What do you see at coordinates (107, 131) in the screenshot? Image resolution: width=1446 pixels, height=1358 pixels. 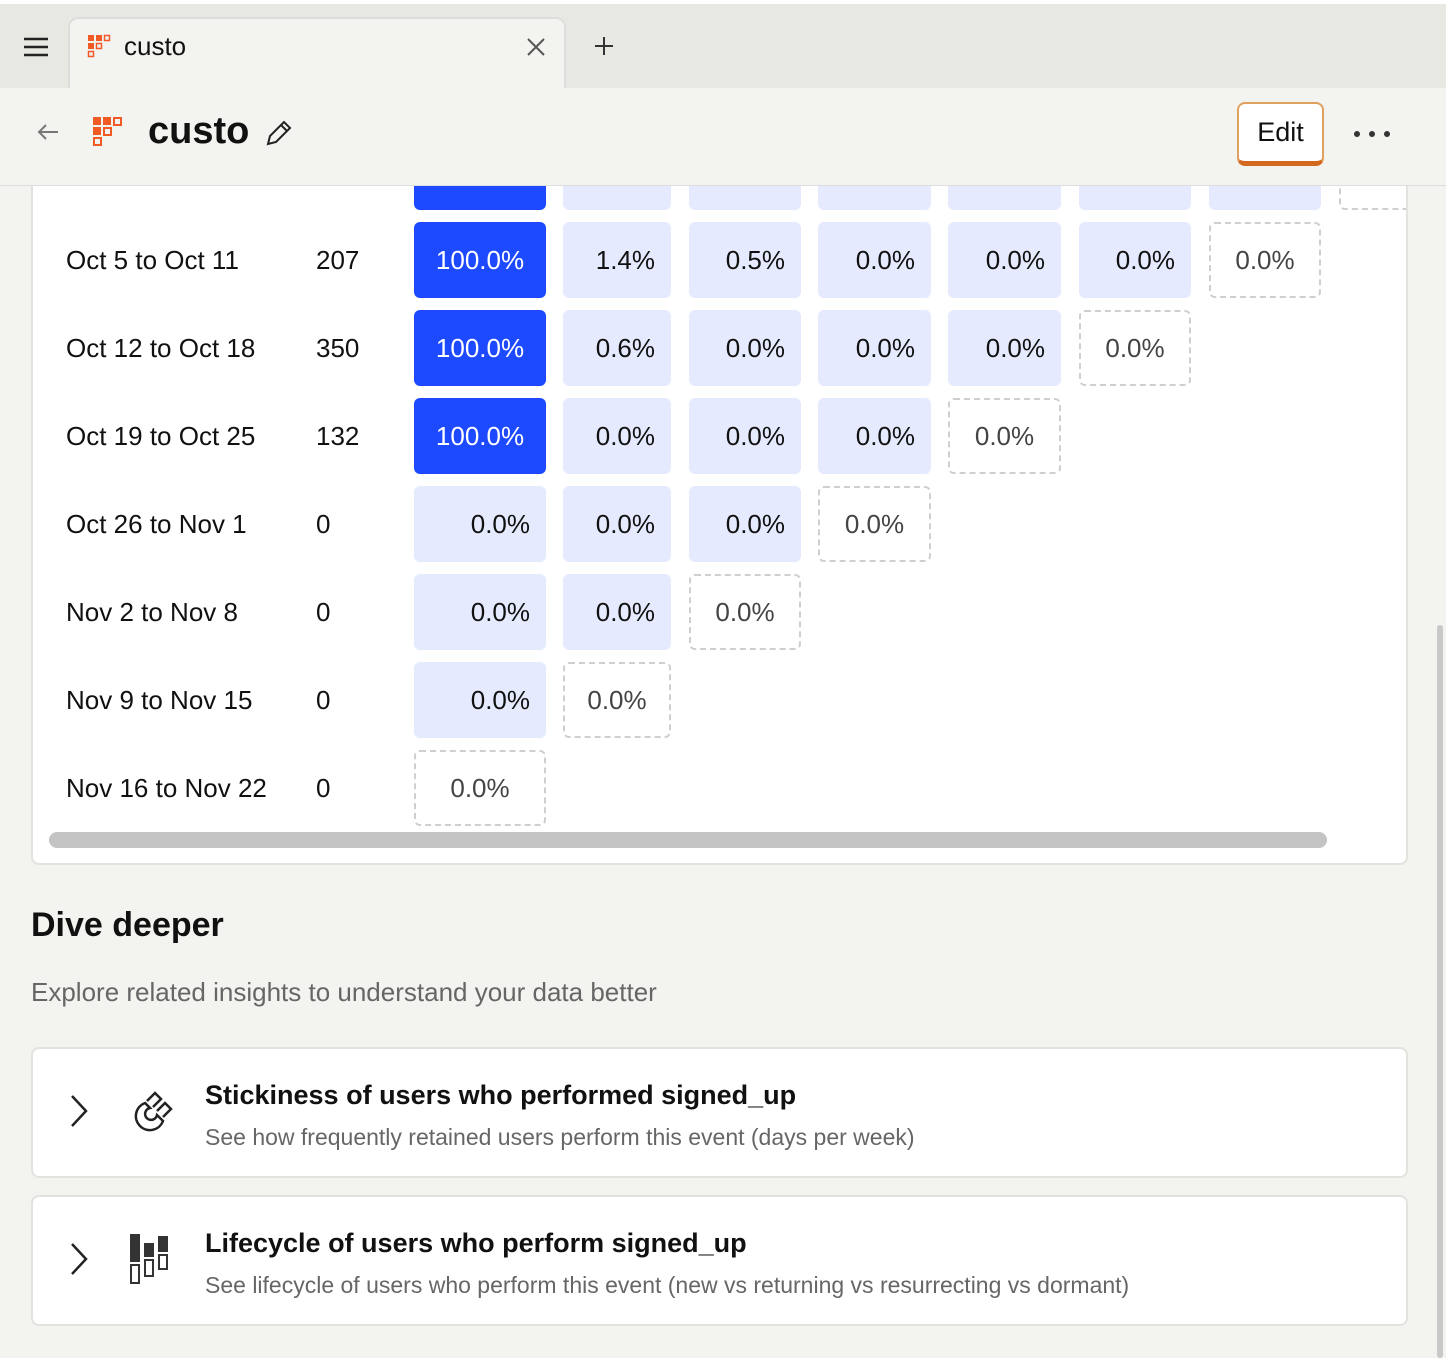 I see `insight-icon` at bounding box center [107, 131].